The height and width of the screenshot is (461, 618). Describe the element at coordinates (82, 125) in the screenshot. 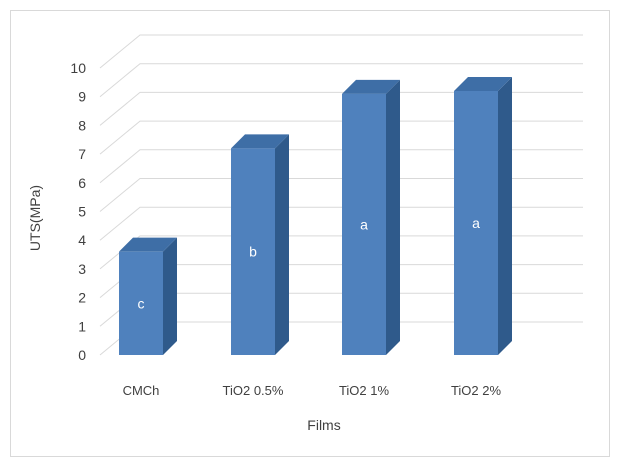

I see `y-tick-label: 8` at that location.